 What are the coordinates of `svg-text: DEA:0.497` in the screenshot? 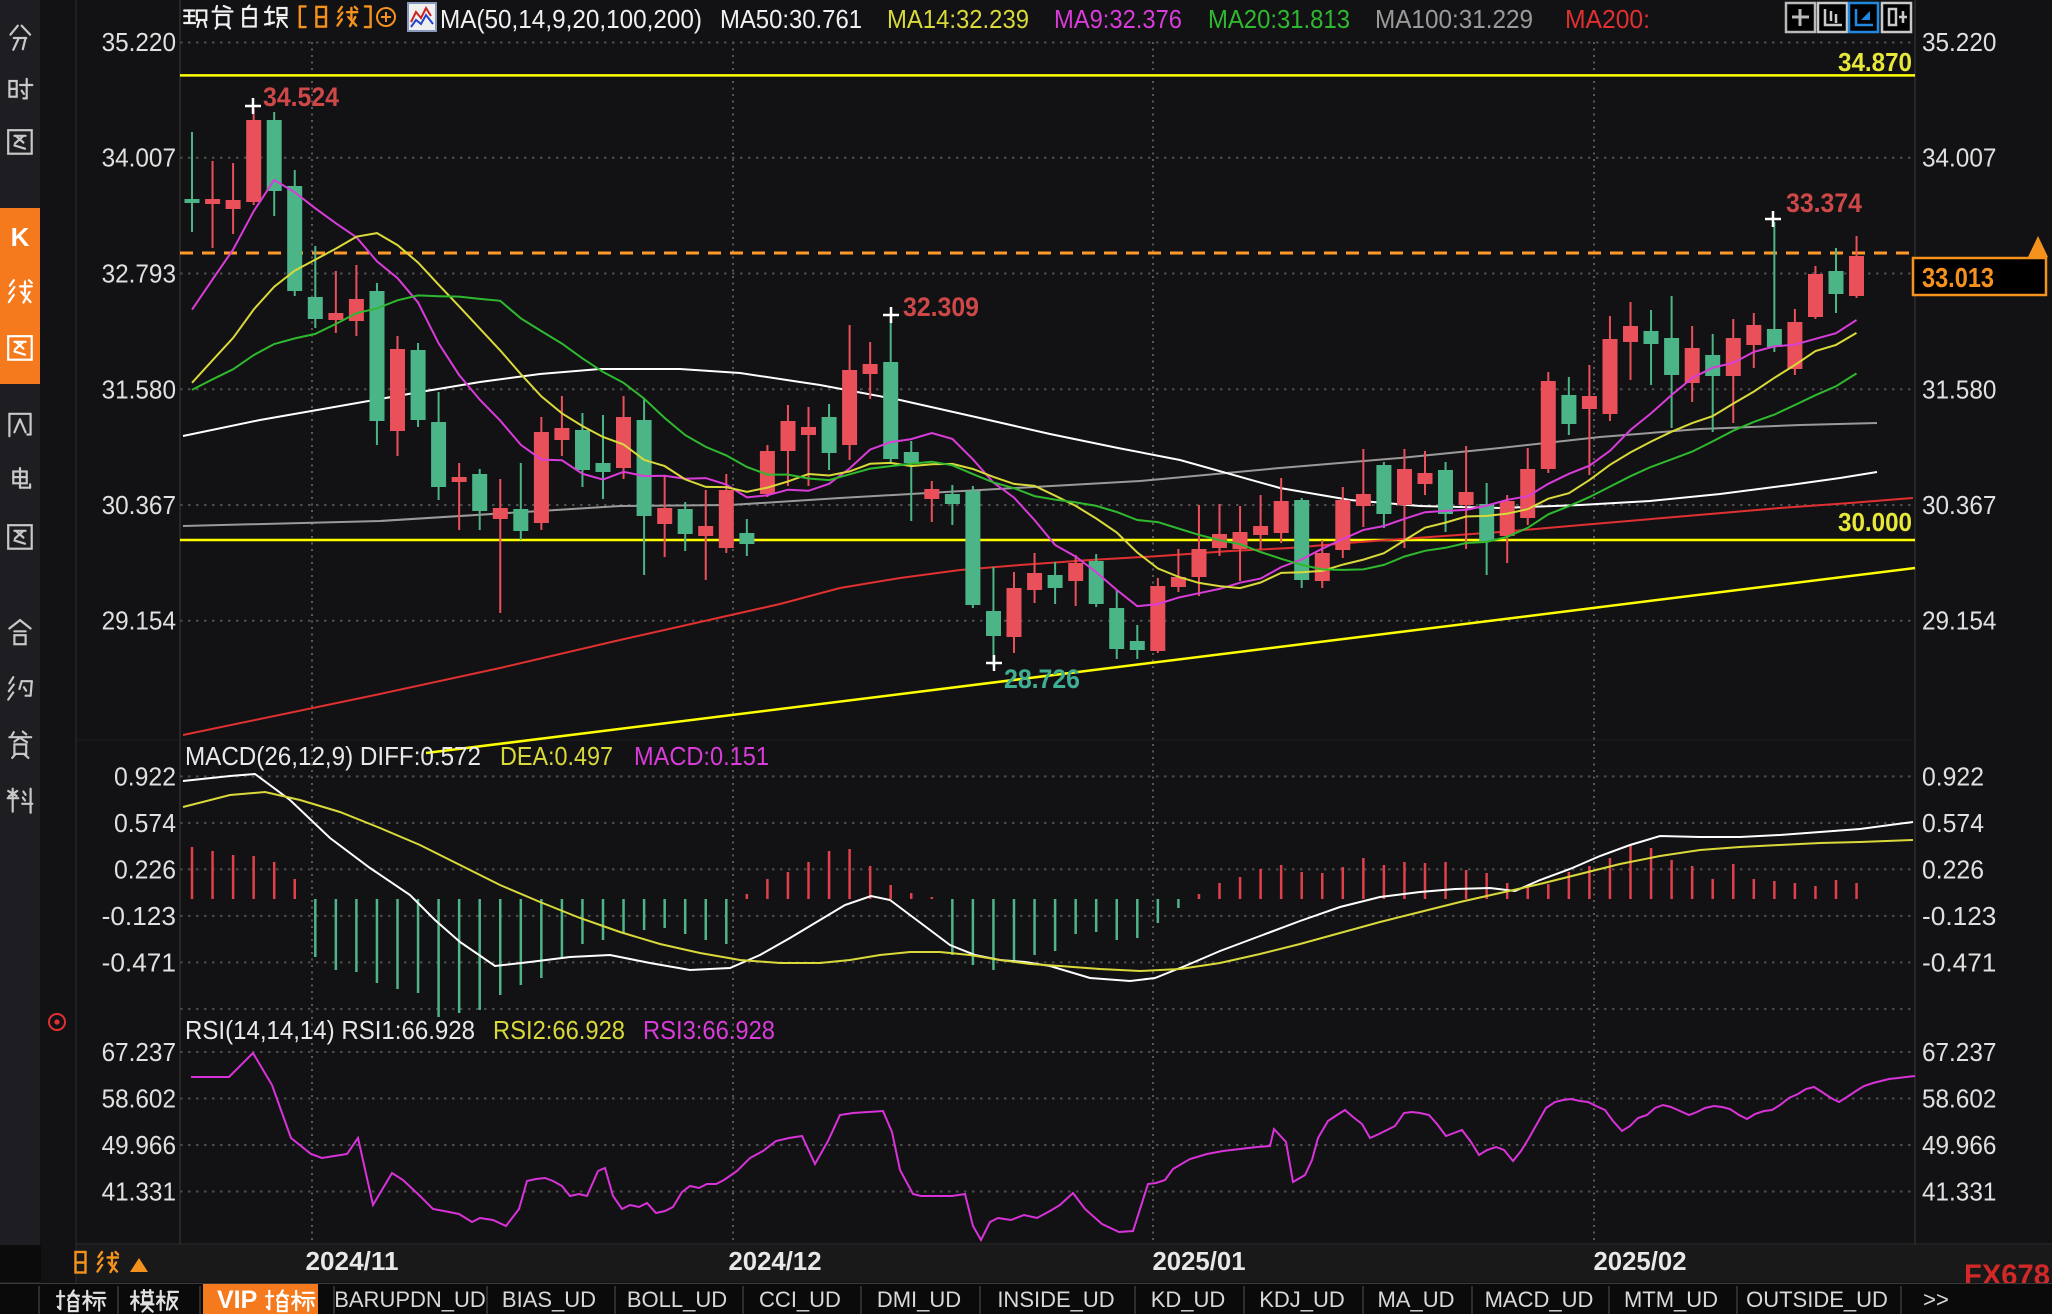 It's located at (556, 756).